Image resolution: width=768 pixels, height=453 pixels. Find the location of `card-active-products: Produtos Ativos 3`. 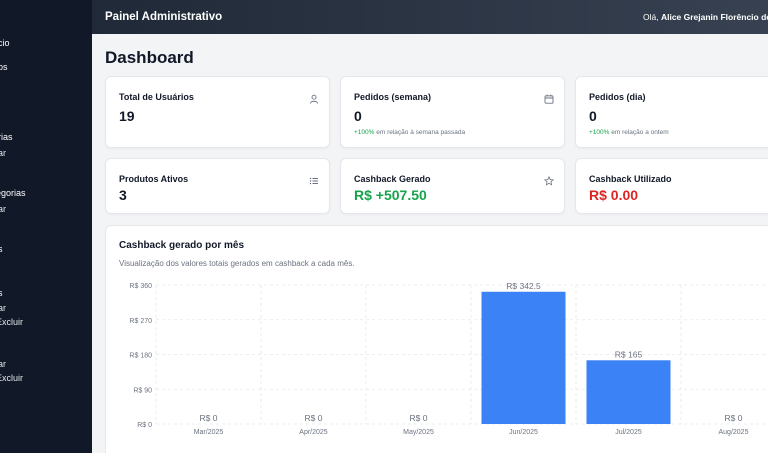

card-active-products: Produtos Ativos 3 is located at coordinates (217, 186).